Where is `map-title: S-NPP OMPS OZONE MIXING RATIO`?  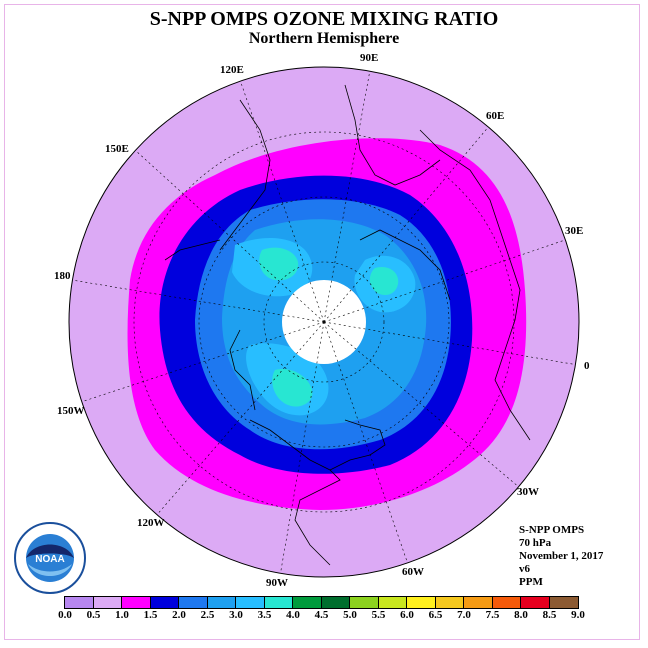 map-title: S-NPP OMPS OZONE MIXING RATIO is located at coordinates (324, 19).